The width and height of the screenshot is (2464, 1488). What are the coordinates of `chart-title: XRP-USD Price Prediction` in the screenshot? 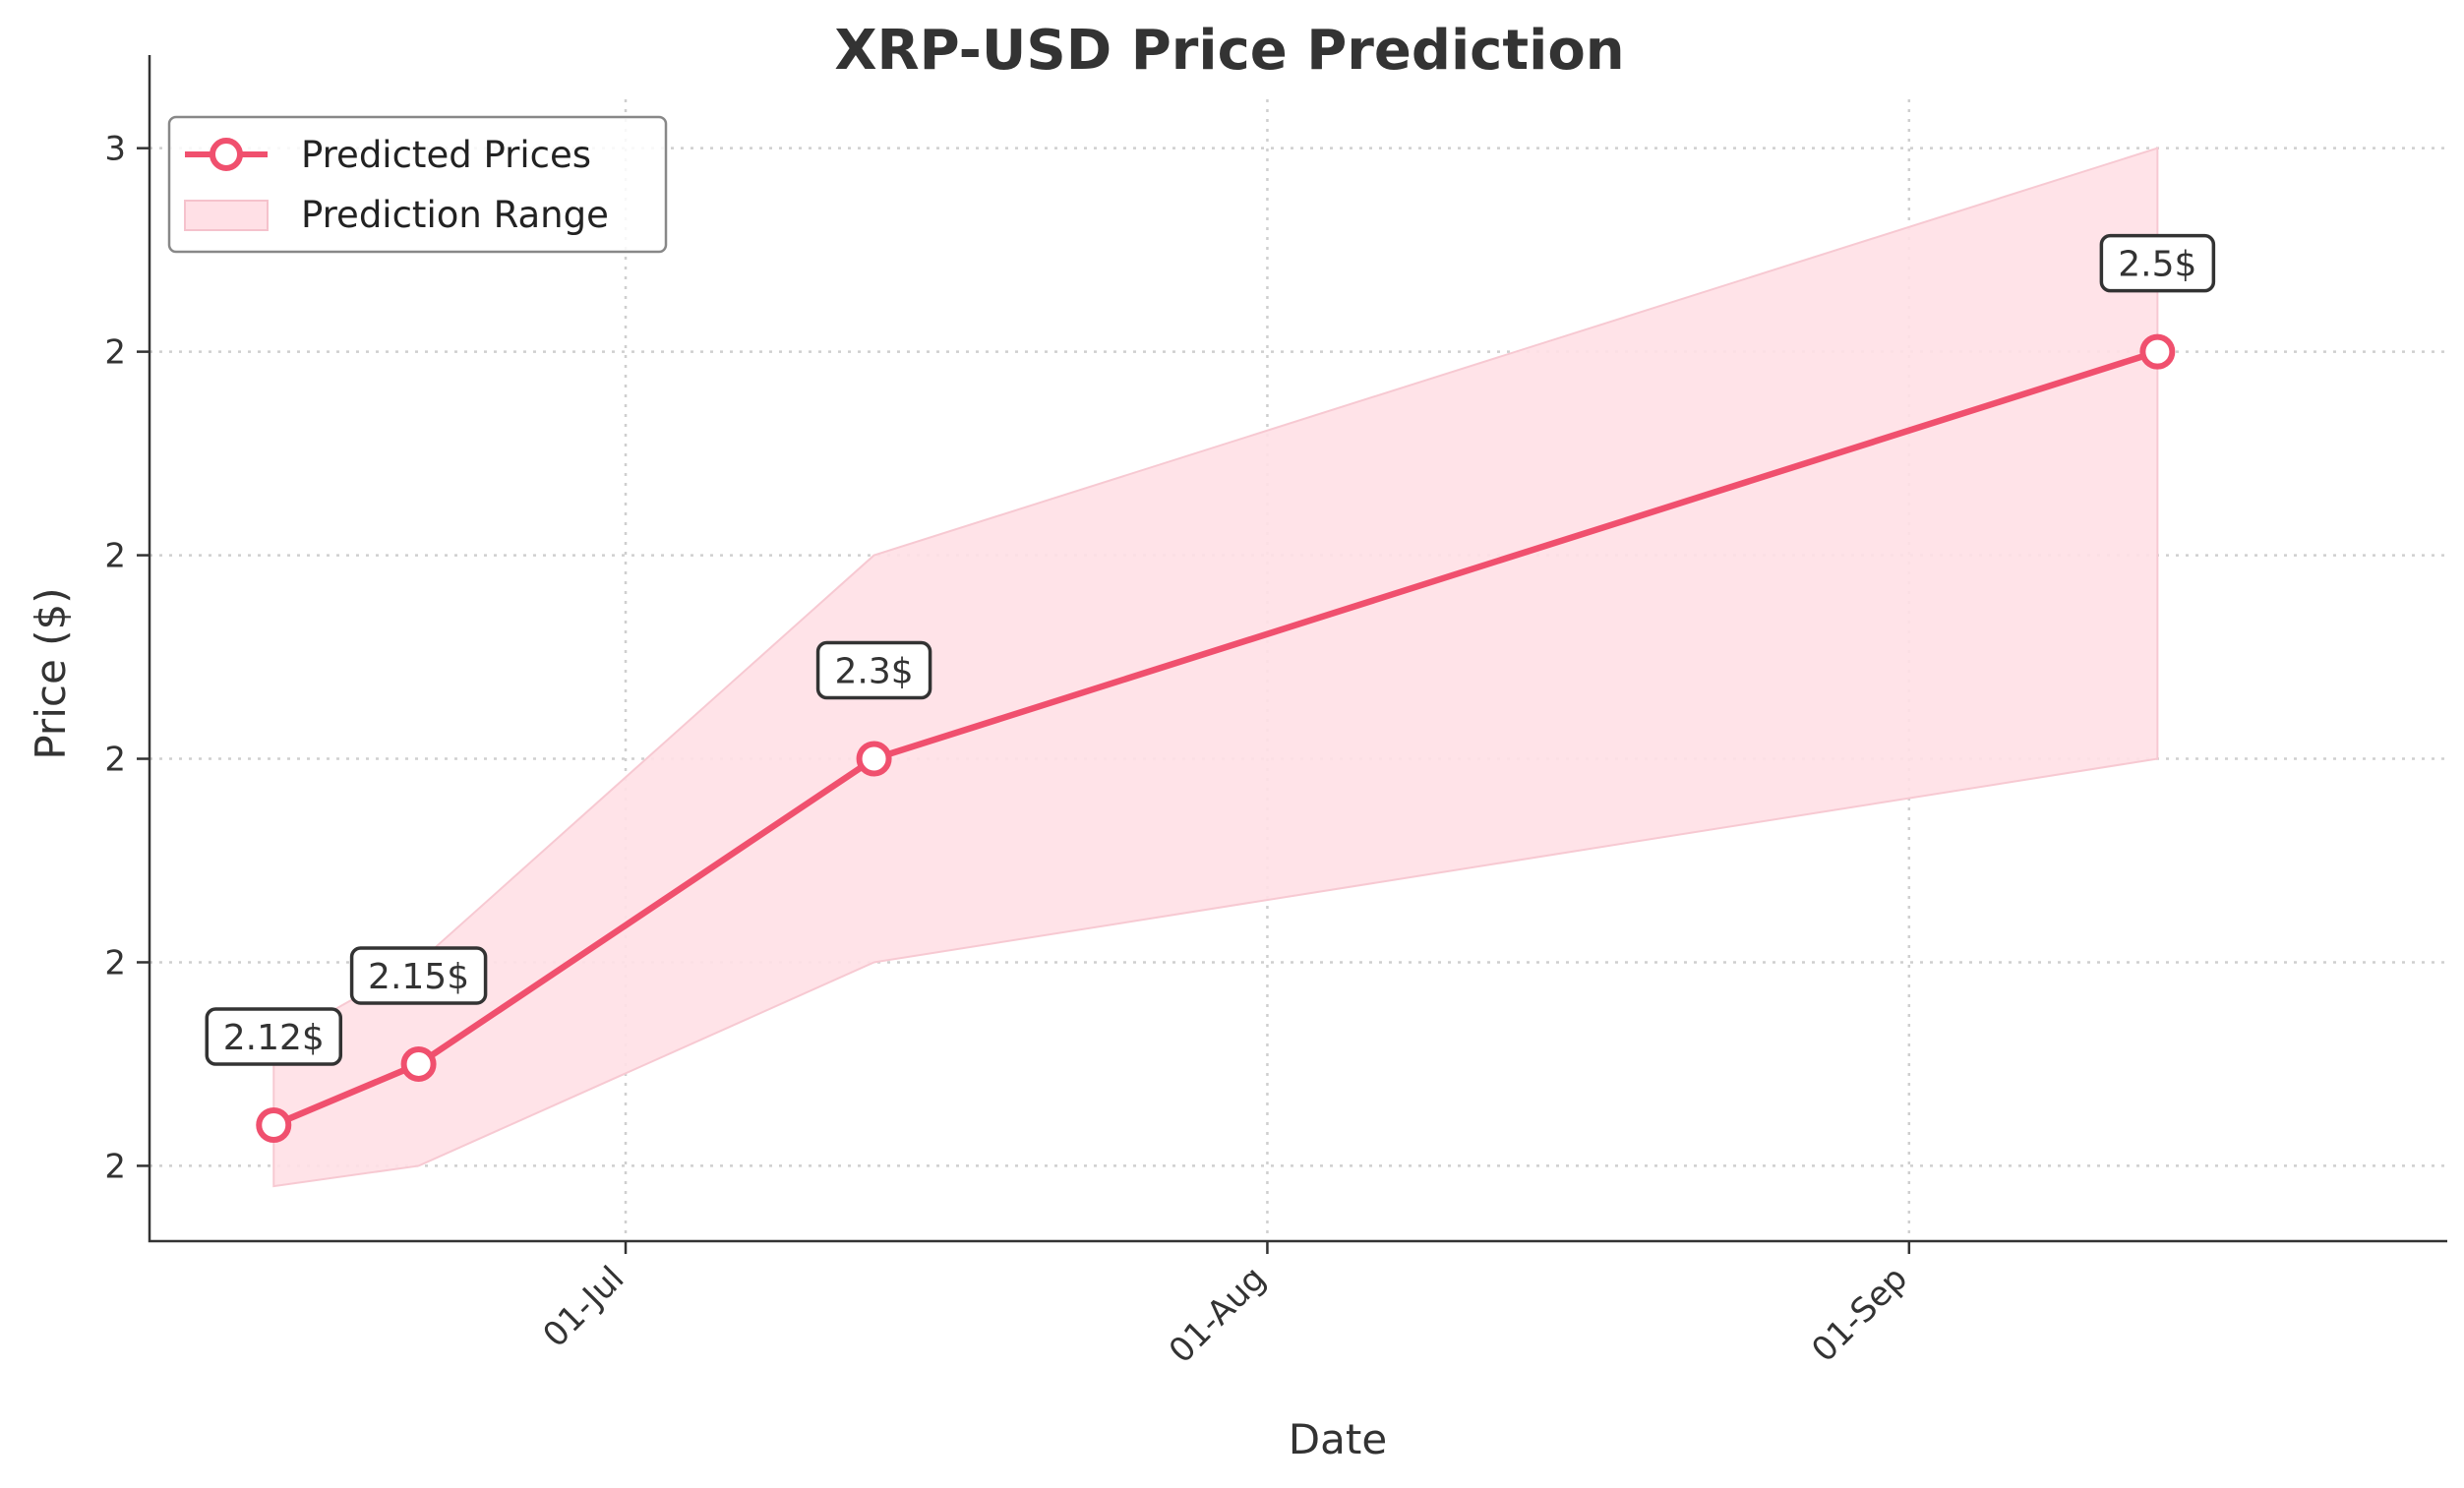 It's located at (1229, 51).